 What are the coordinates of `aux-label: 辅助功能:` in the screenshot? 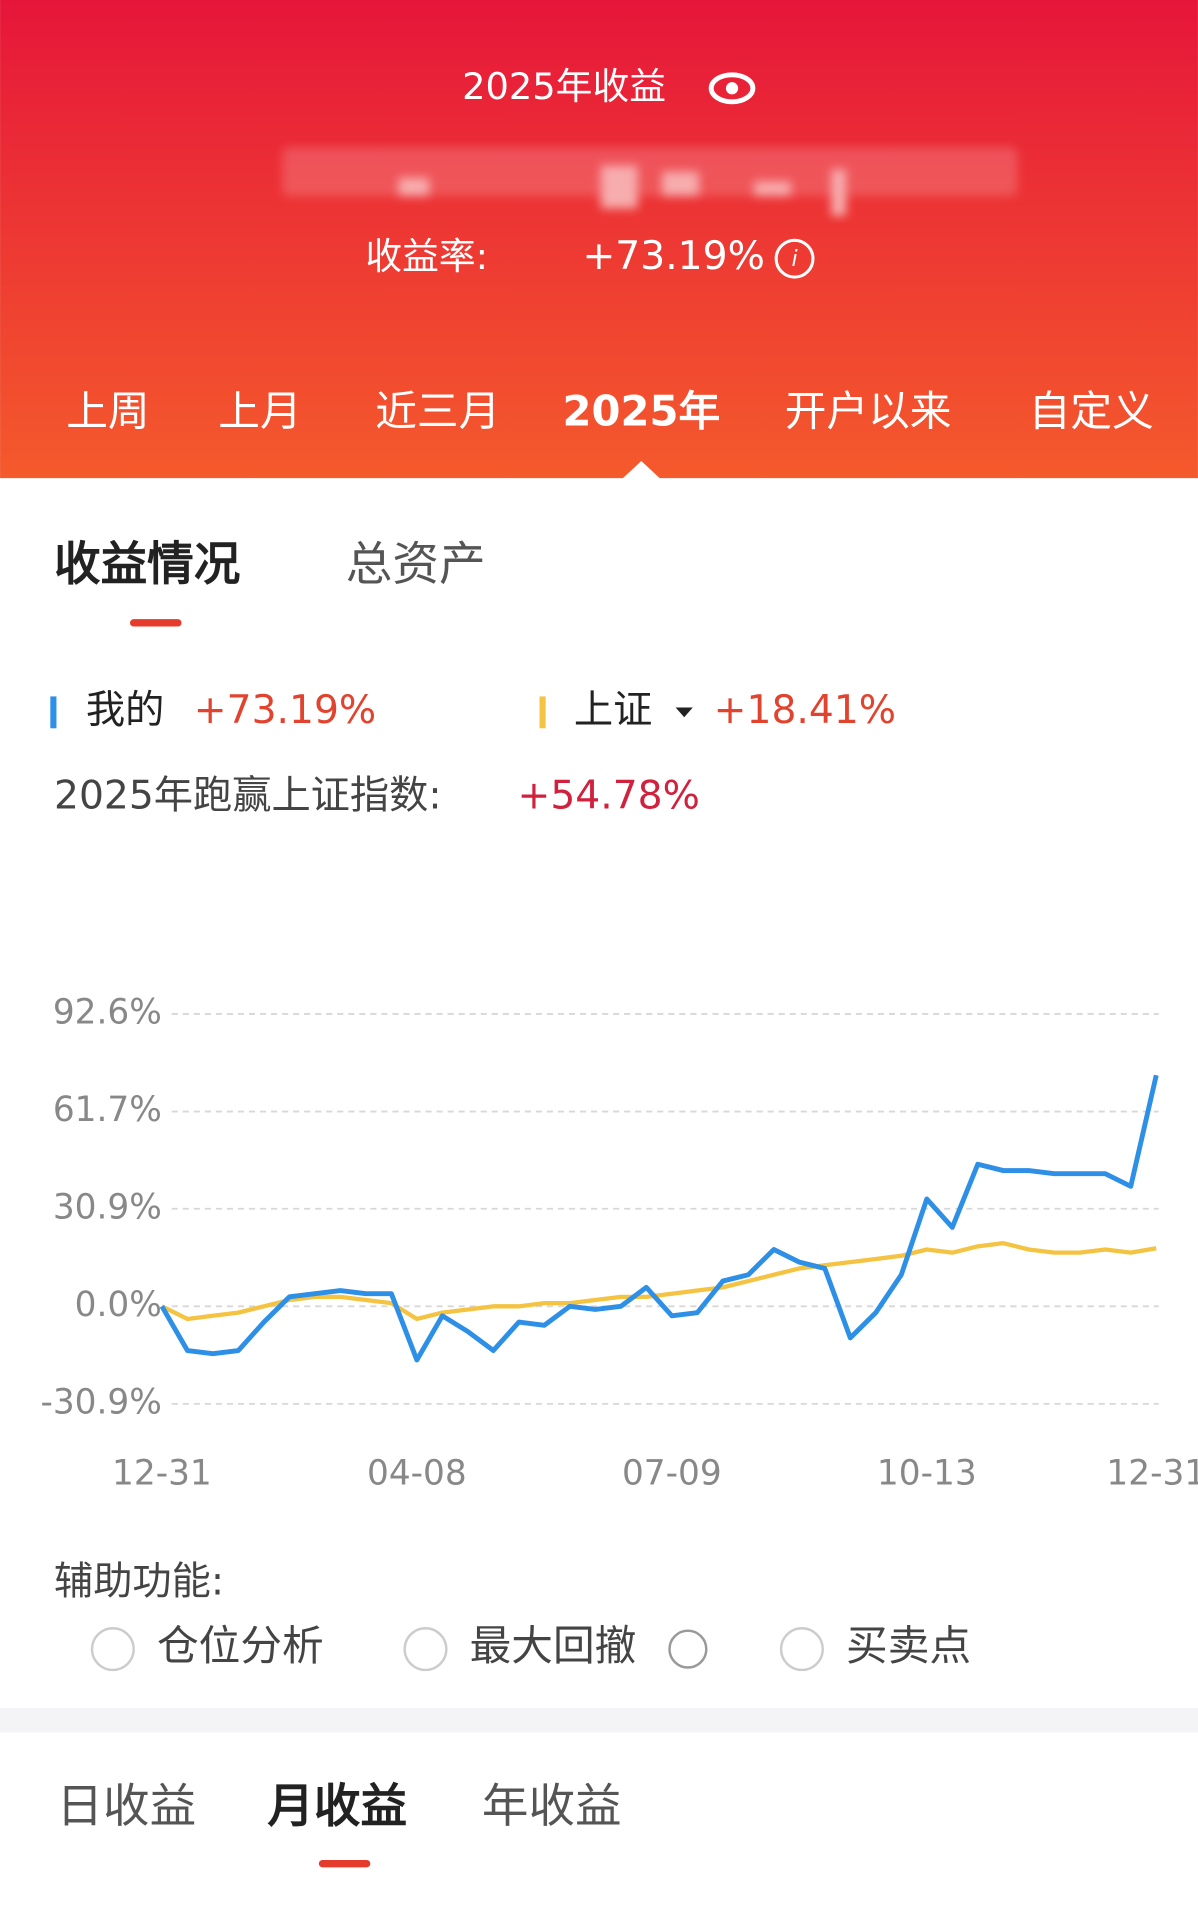 It's located at (139, 1582).